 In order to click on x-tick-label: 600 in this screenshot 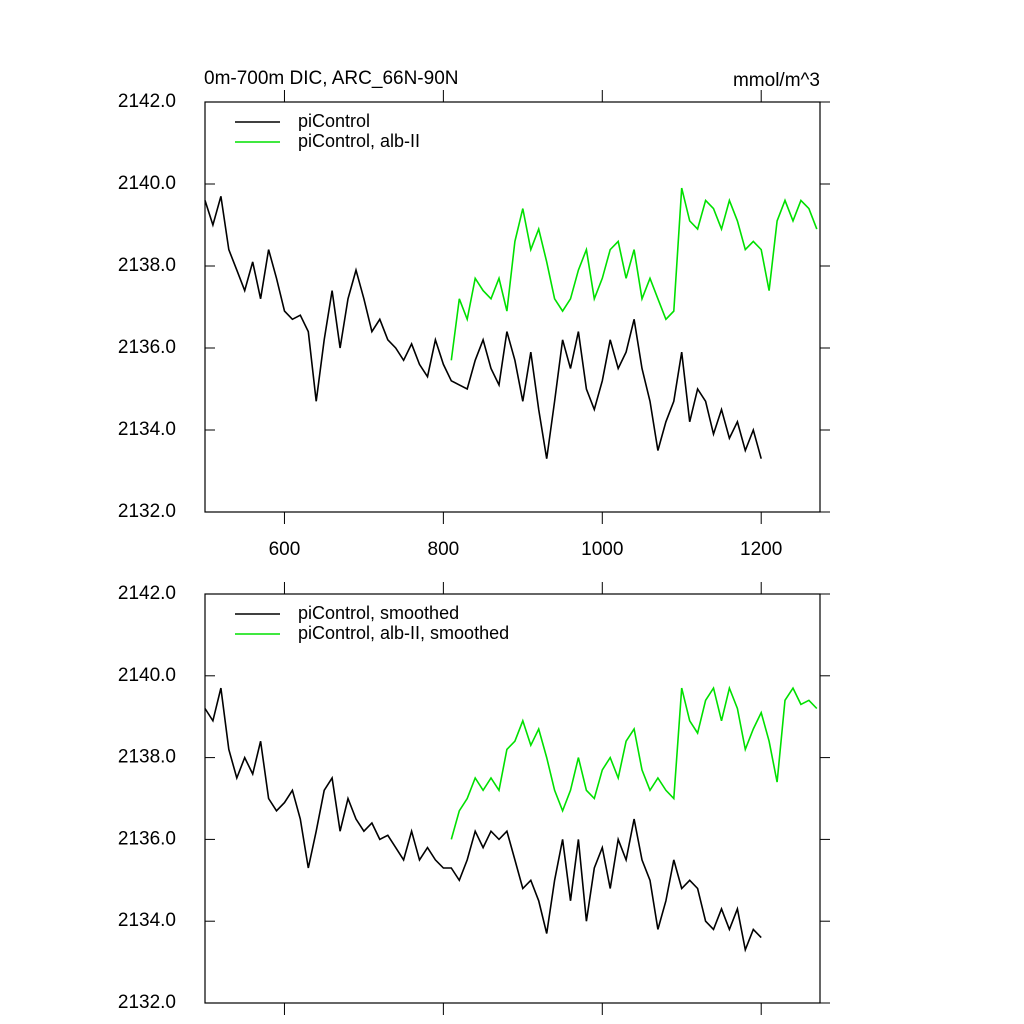, I will do `click(285, 549)`.